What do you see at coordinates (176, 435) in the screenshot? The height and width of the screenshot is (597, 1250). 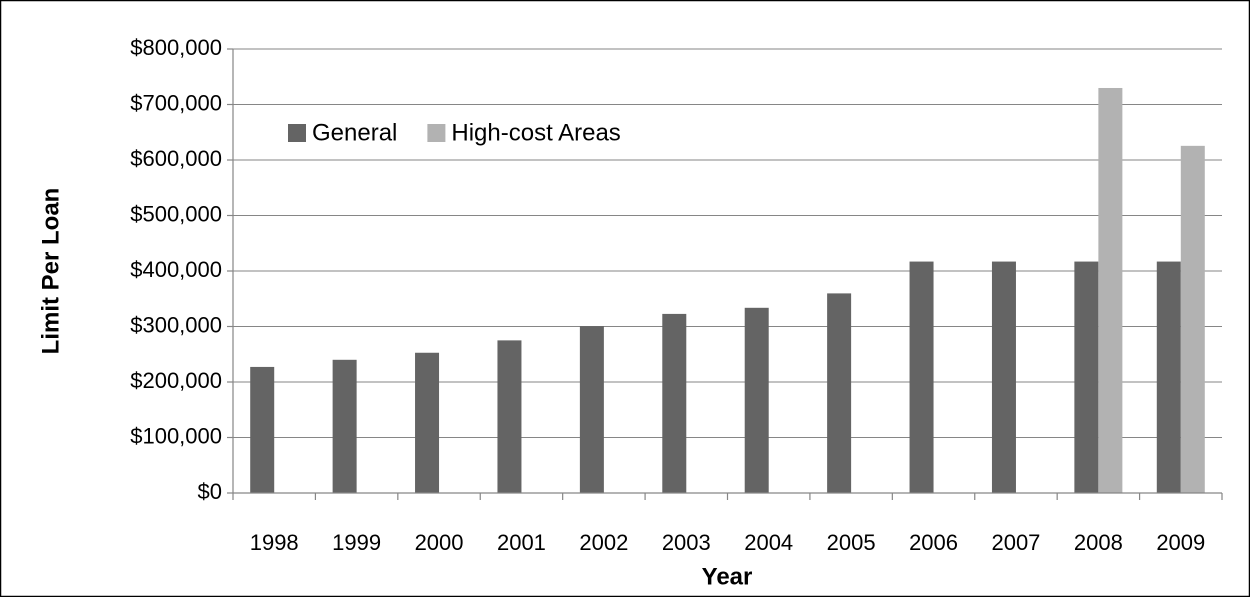 I see `y-tick-label: $100,000` at bounding box center [176, 435].